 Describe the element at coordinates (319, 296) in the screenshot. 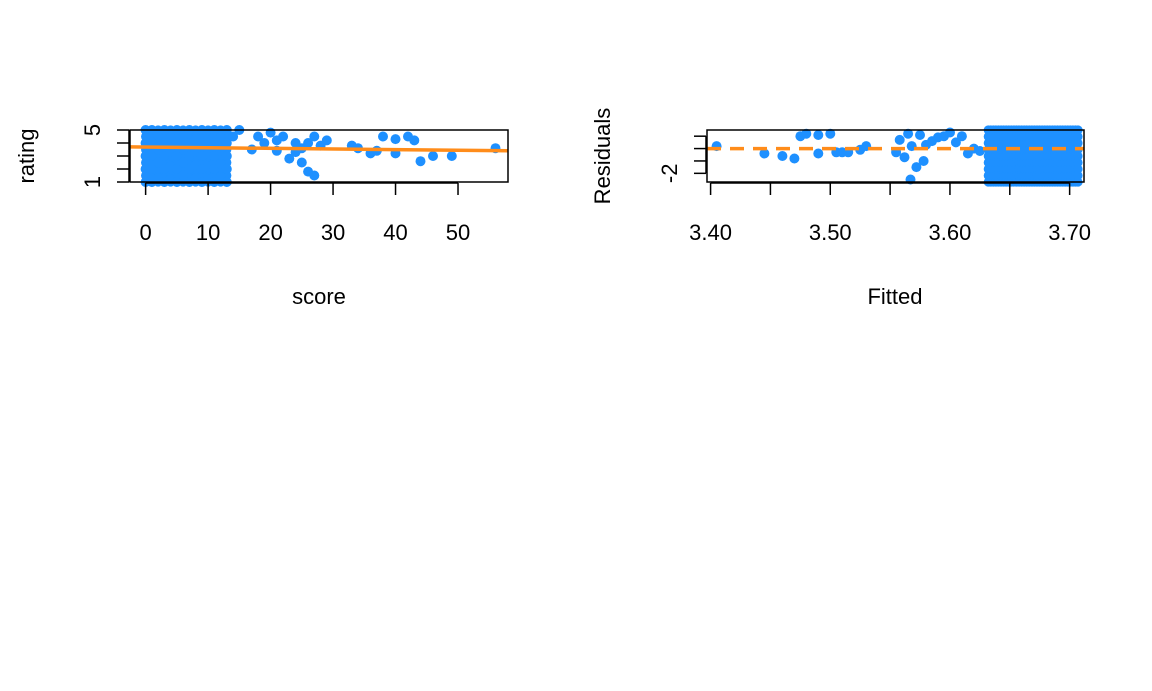

I see `x-axis-title: score` at that location.